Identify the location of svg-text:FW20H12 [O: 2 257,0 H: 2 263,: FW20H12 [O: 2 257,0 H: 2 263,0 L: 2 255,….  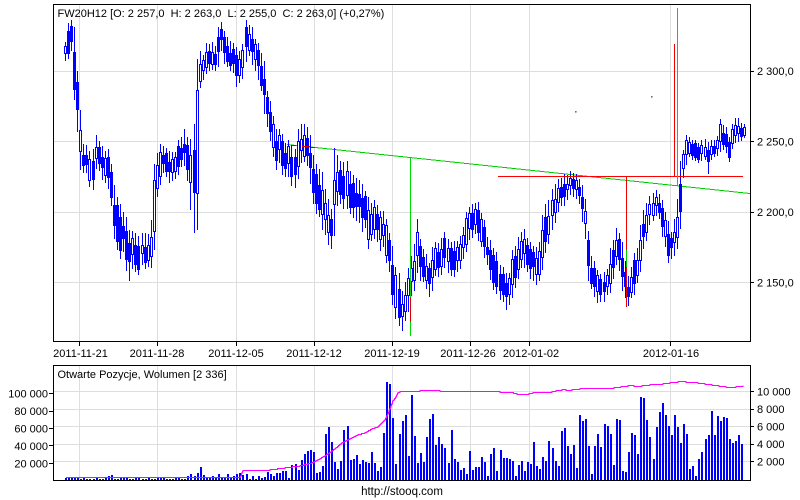
(221, 14).